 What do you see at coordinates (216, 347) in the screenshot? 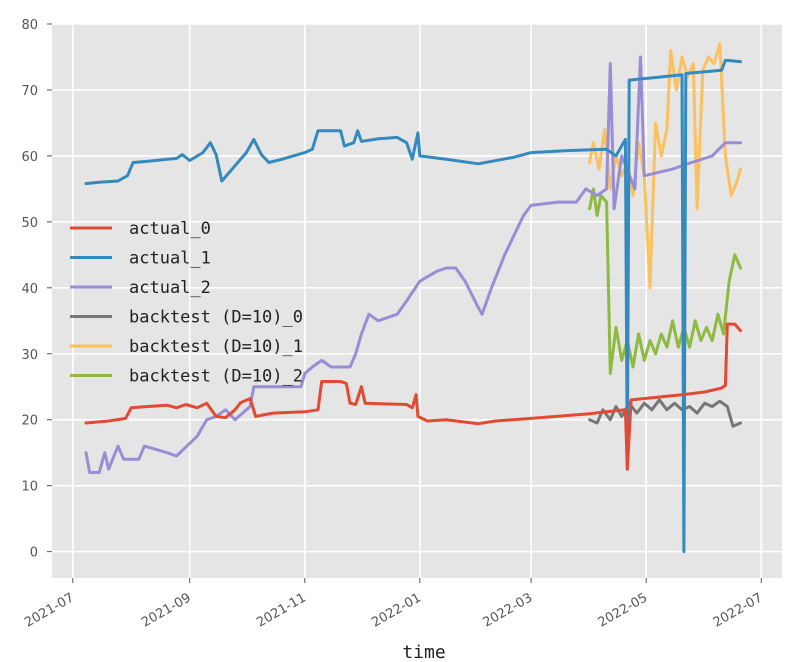
I see `legend-label: backtest (D=10)_1` at bounding box center [216, 347].